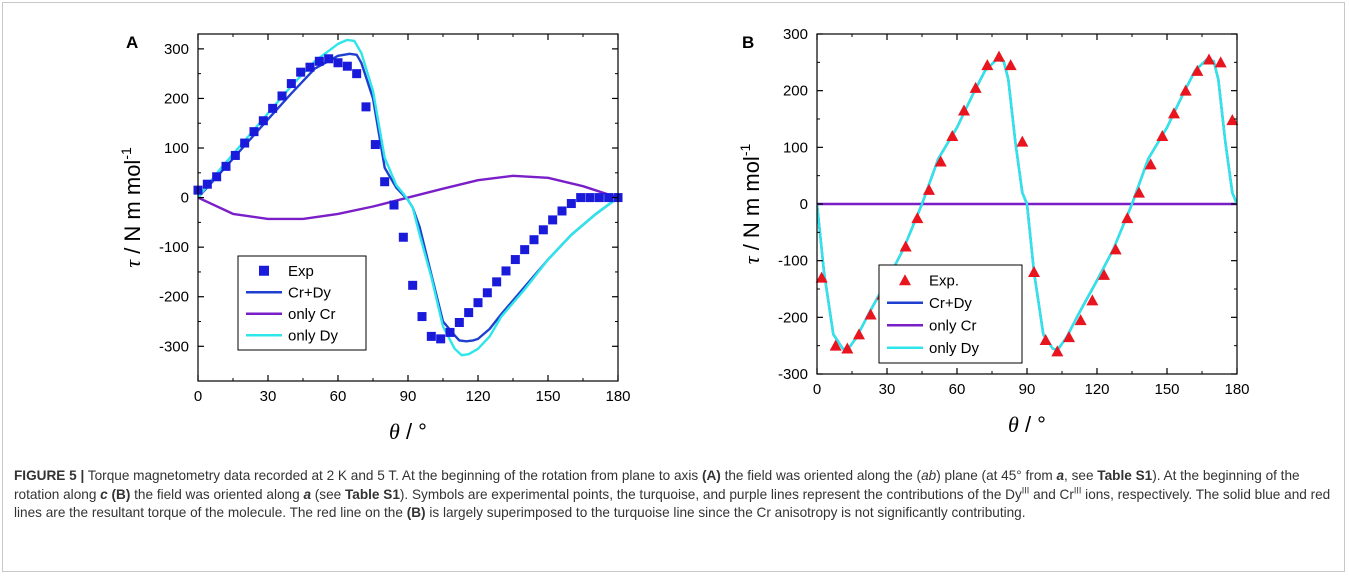  Describe the element at coordinates (126, 153) in the screenshot. I see `y-axis-superscript: -1` at that location.